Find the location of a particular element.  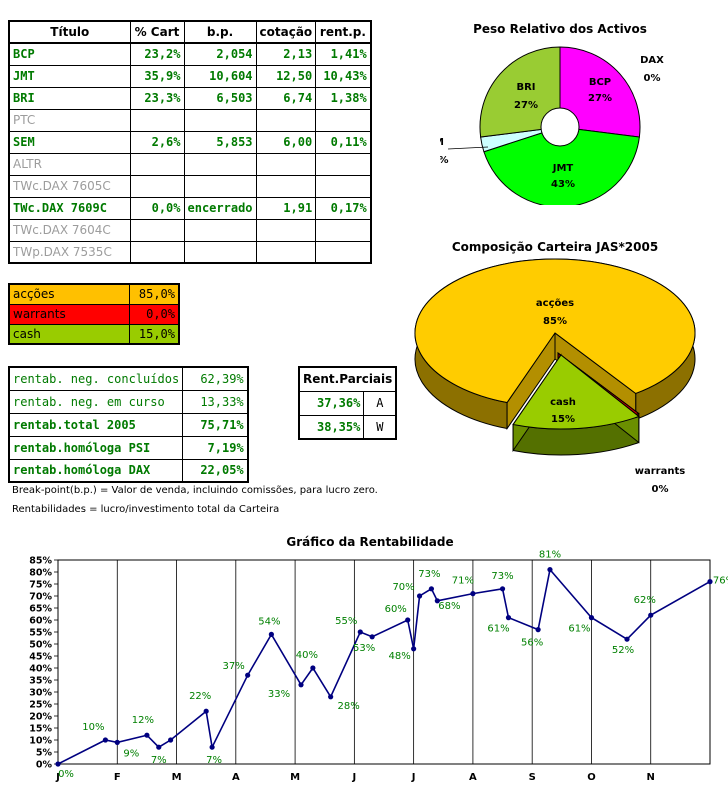

return-label: rentab. neg. em curso is located at coordinates (96, 401).